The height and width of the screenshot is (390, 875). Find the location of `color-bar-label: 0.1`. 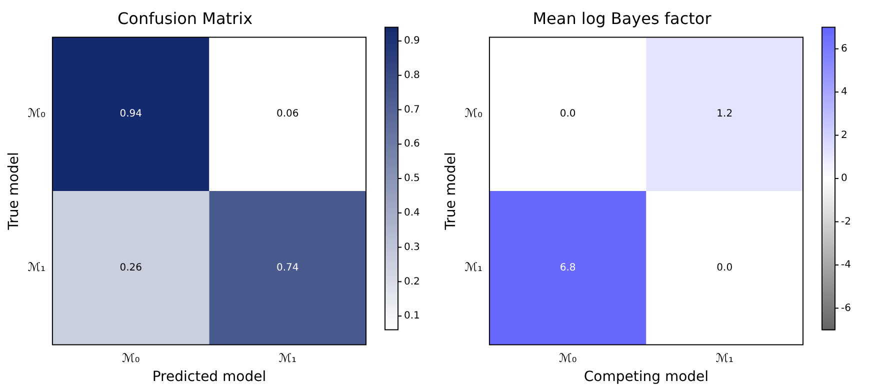

color-bar-label: 0.1 is located at coordinates (412, 316).